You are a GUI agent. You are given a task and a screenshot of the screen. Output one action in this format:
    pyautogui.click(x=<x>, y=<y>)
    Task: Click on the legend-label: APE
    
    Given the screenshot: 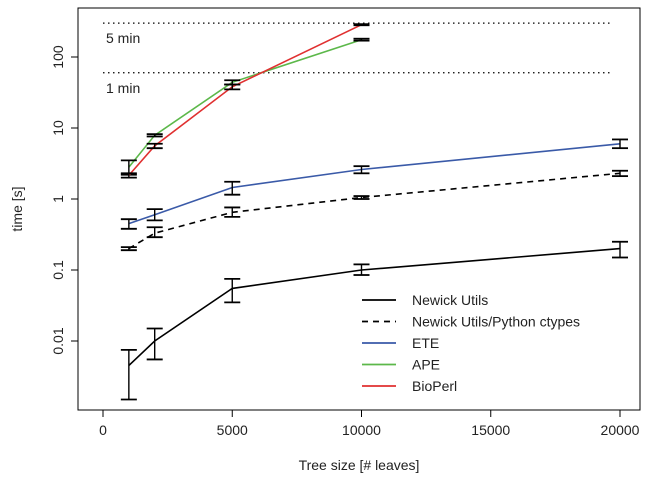 What is the action you would take?
    pyautogui.click(x=426, y=365)
    